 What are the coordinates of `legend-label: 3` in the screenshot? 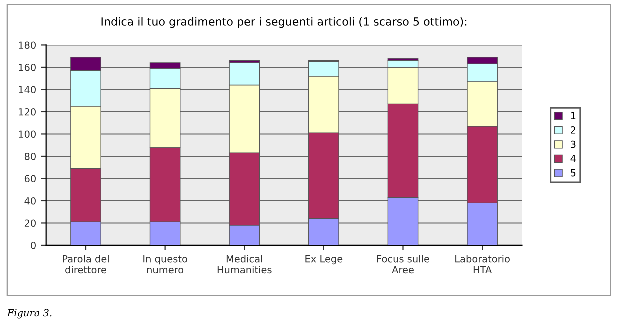 It's located at (573, 144).